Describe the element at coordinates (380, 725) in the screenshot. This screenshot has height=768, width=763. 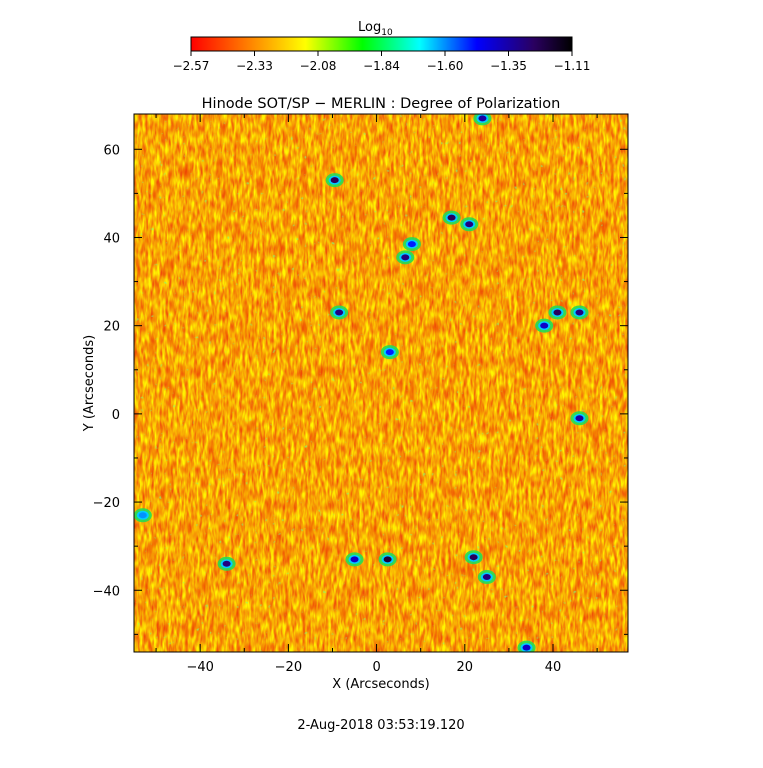
I see `timestamp: 2-Aug-2018 03:53:19.120` at that location.